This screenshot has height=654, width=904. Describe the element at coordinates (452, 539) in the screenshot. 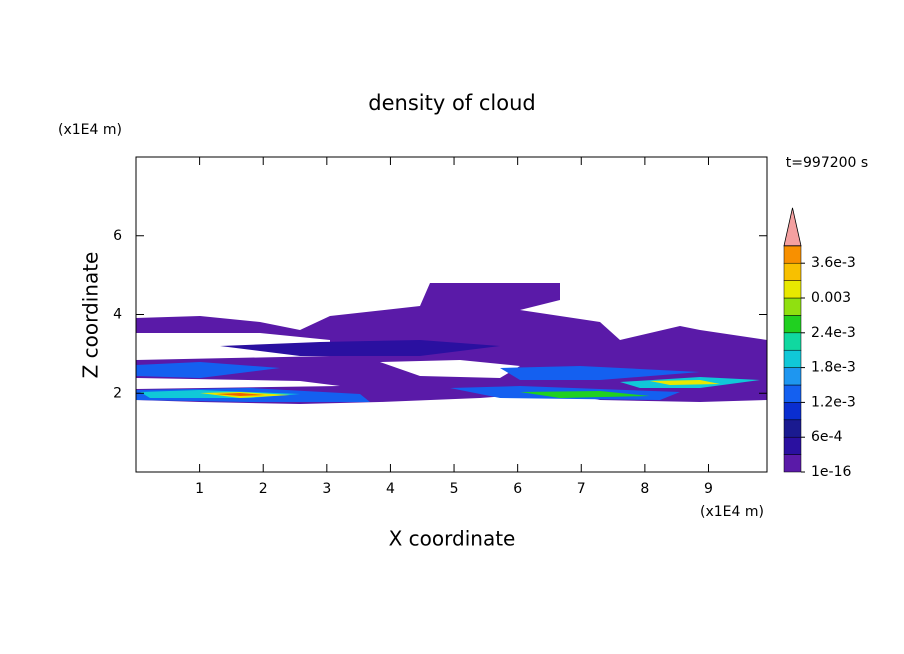

I see `x-axis-label: X coordinate` at that location.